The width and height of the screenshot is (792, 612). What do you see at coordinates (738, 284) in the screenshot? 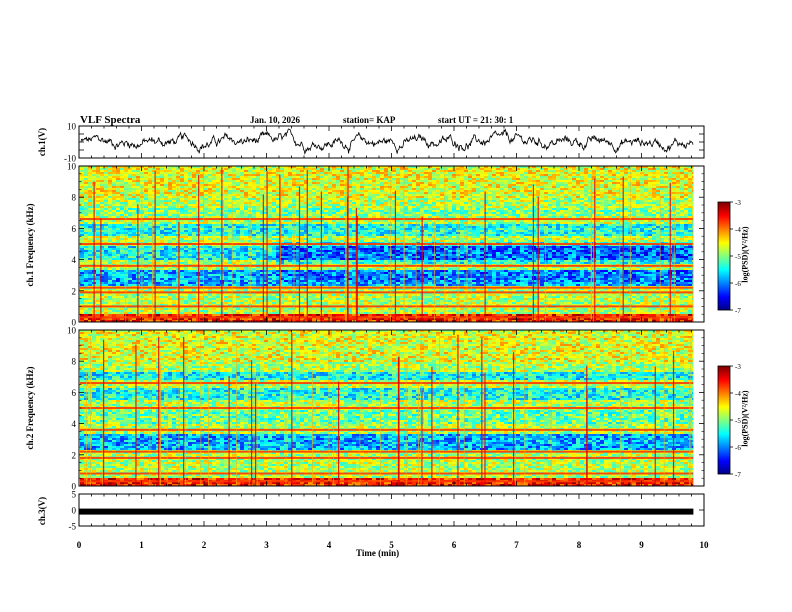
I see `ch1-spectrogram-colorbar-tick-label: -6` at bounding box center [738, 284].